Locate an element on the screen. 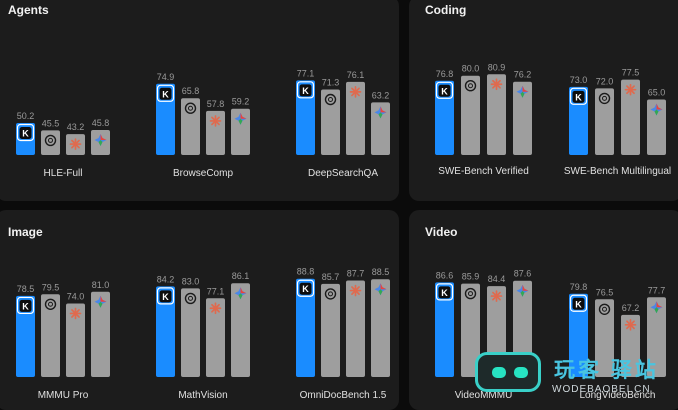 Image resolution: width=678 pixels, height=410 pixels. bar-value-label: 59.2 is located at coordinates (241, 102).